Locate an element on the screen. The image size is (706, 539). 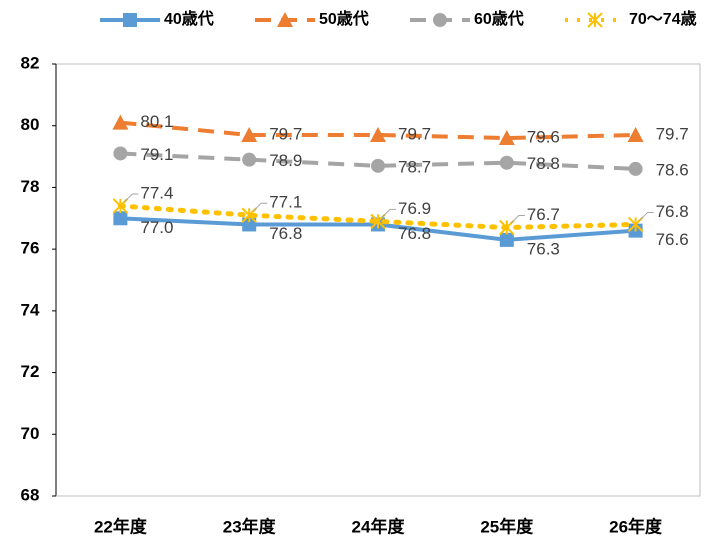
data-label: 80.1 is located at coordinates (156, 121).